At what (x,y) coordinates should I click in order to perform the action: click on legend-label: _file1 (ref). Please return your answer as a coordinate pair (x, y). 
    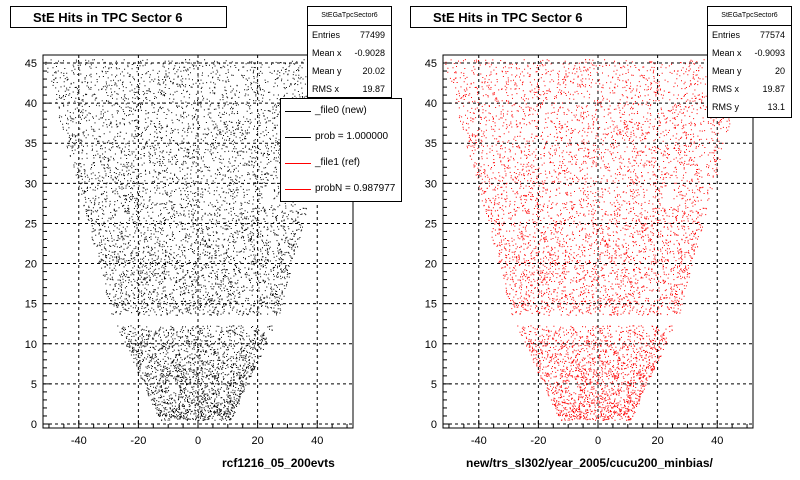
    Looking at the image, I should click on (338, 162).